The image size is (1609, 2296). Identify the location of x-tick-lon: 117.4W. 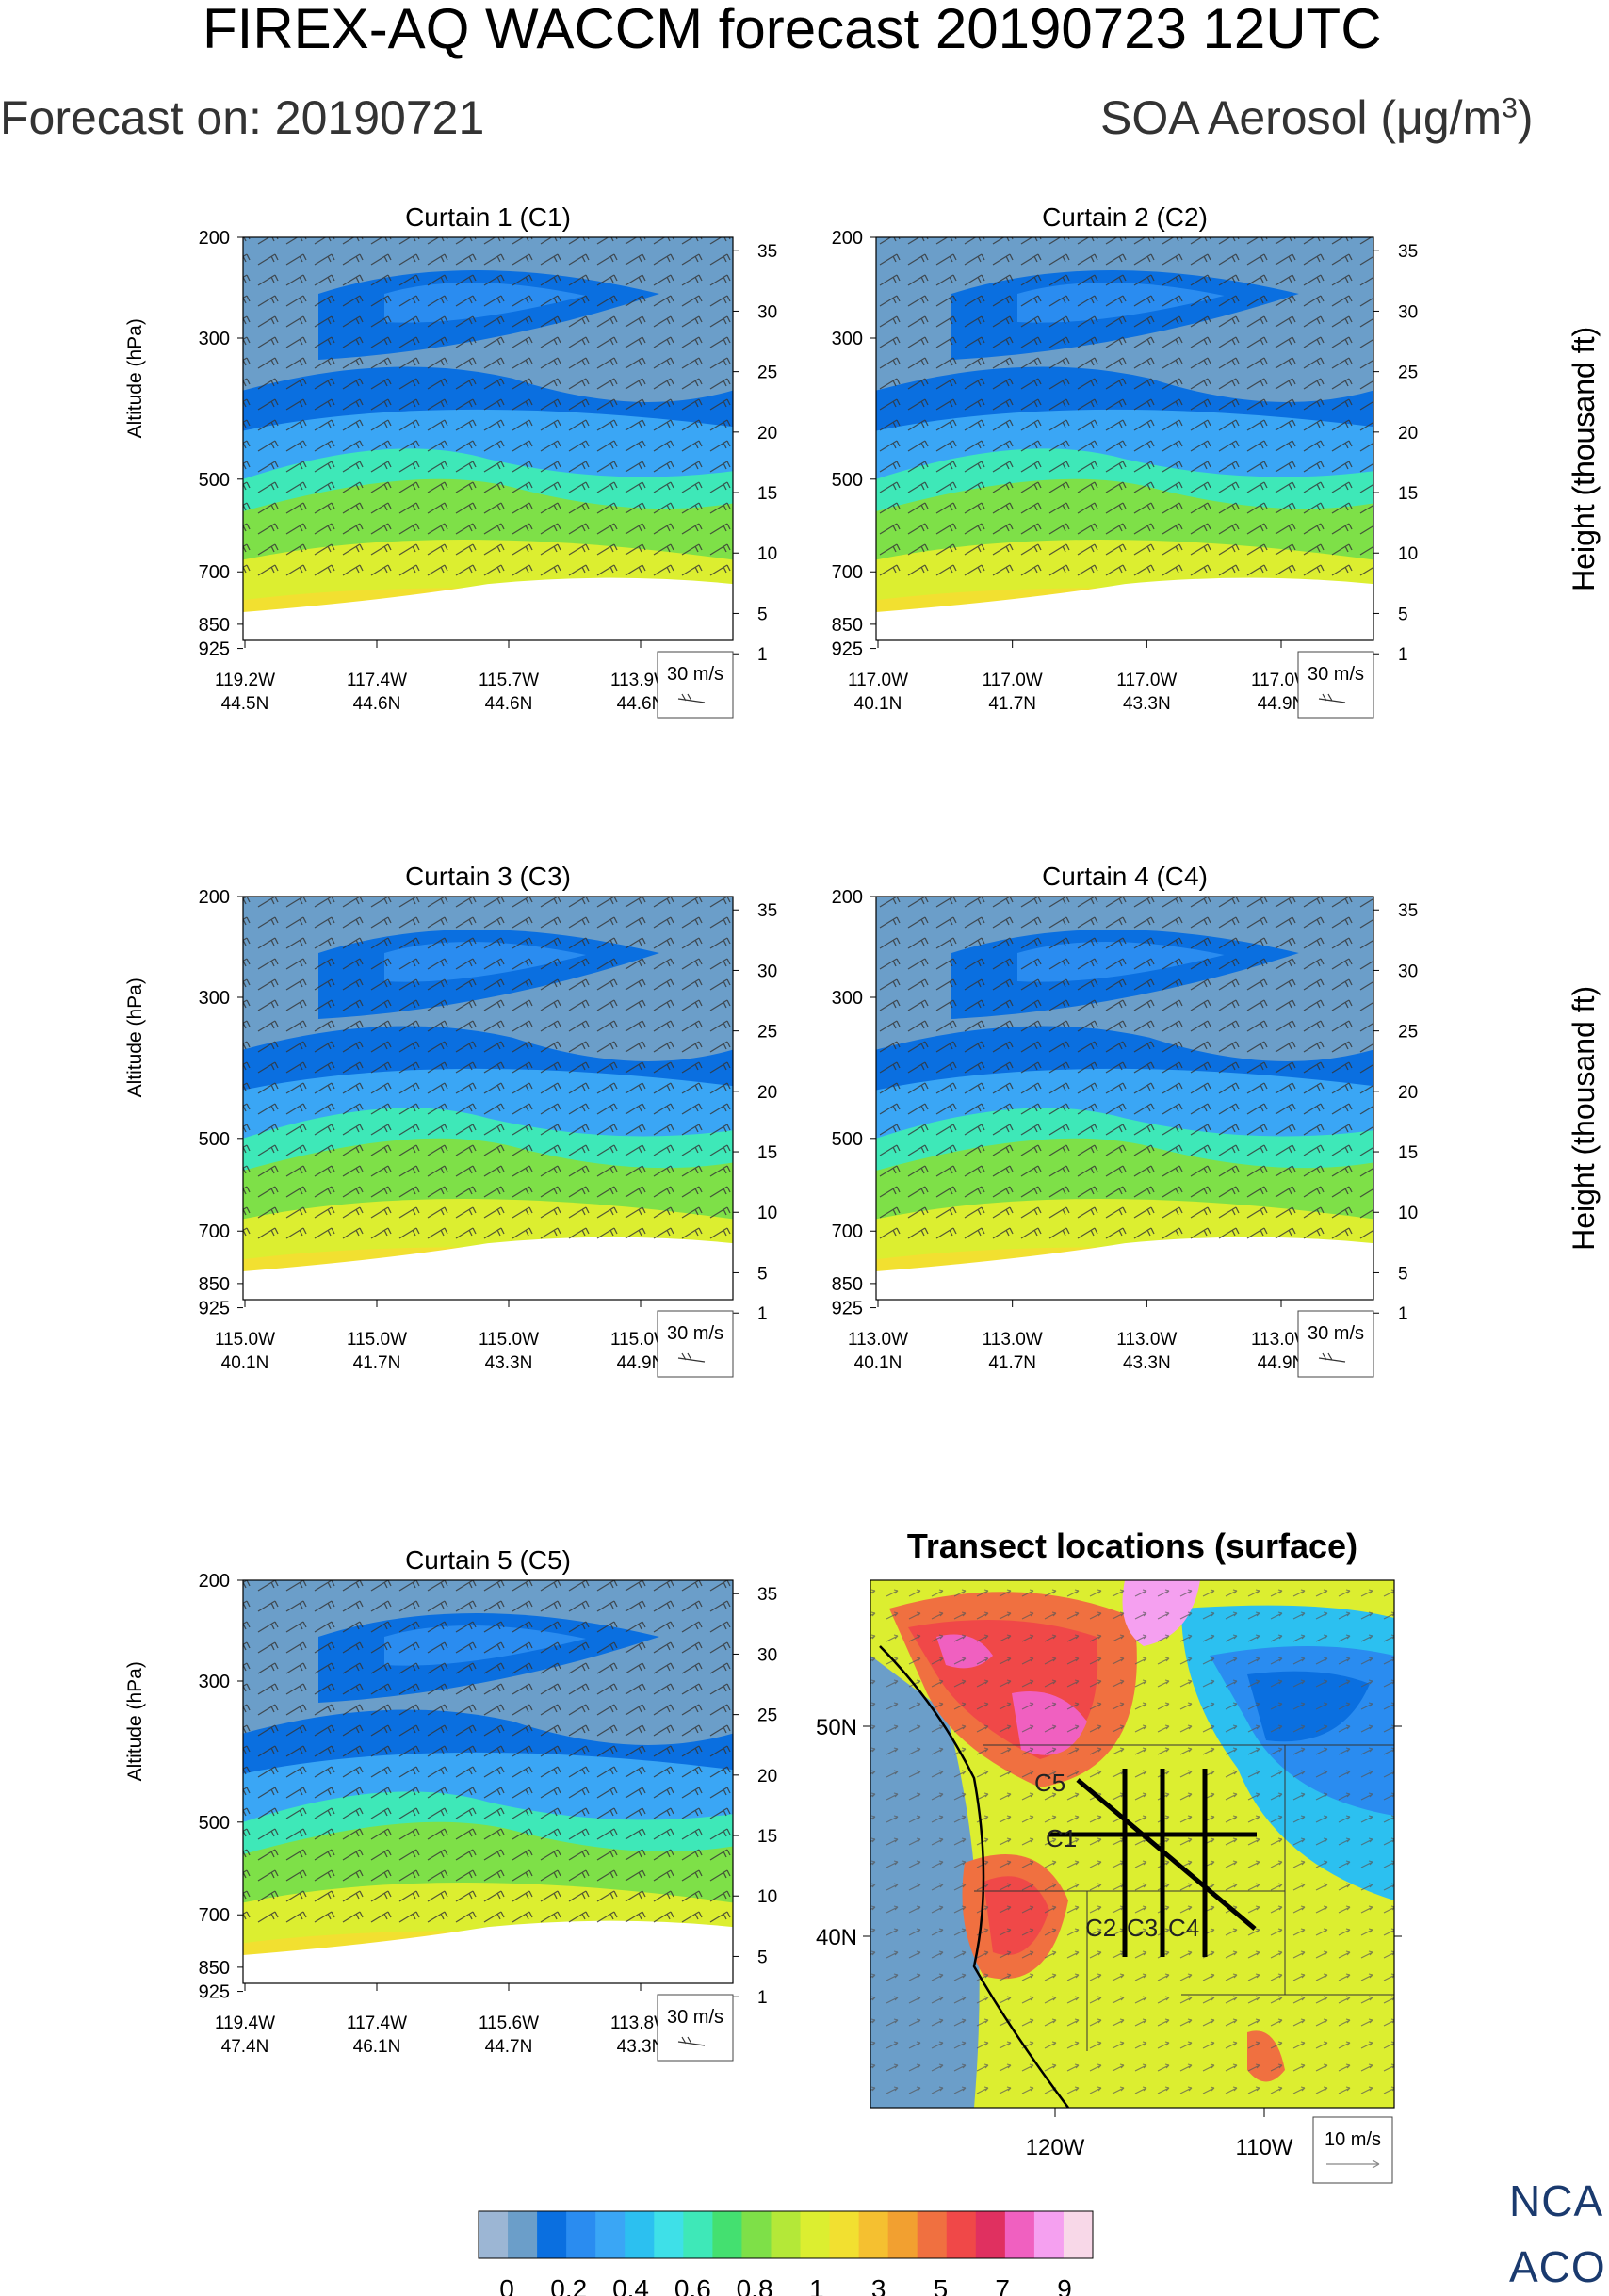
(377, 2023).